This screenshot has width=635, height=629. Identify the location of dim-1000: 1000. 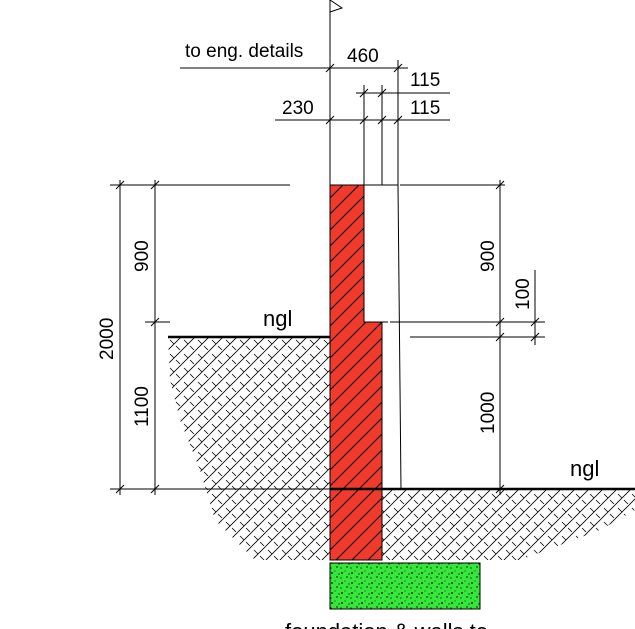
(488, 413).